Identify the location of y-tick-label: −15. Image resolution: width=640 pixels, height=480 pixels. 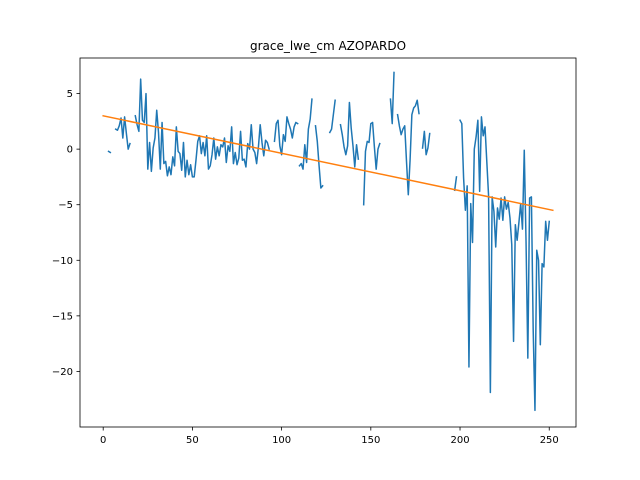
(62, 316).